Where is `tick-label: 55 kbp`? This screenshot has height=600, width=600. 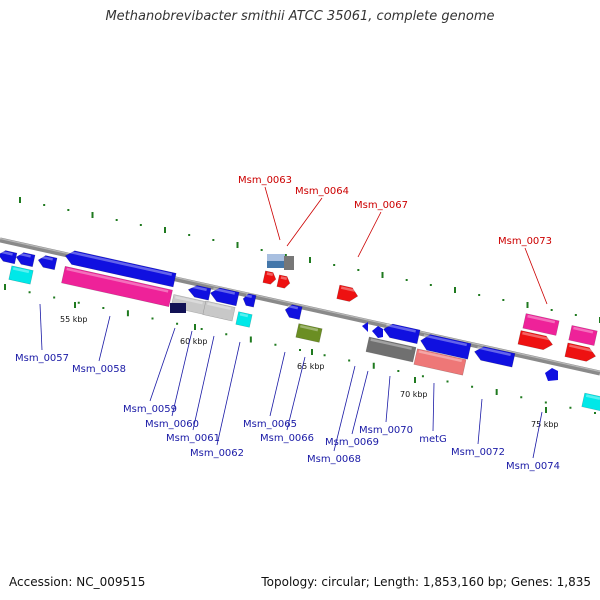 tick-label: 55 kbp is located at coordinates (74, 319).